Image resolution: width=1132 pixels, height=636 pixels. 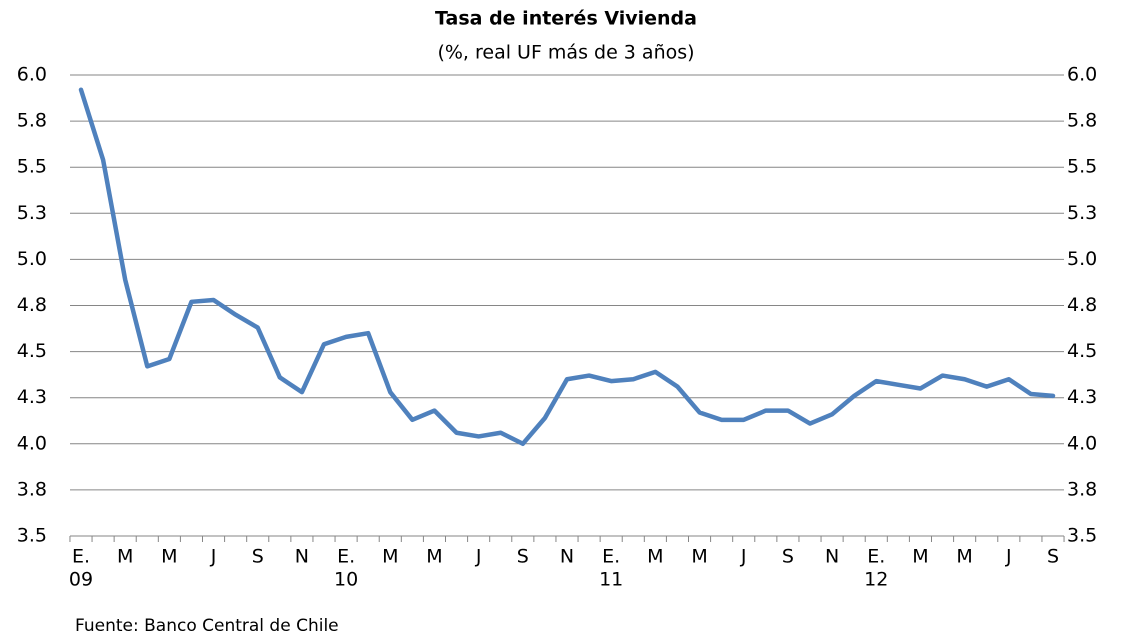 What do you see at coordinates (1082, 351) in the screenshot?
I see `y2-tick-label: 4.5` at bounding box center [1082, 351].